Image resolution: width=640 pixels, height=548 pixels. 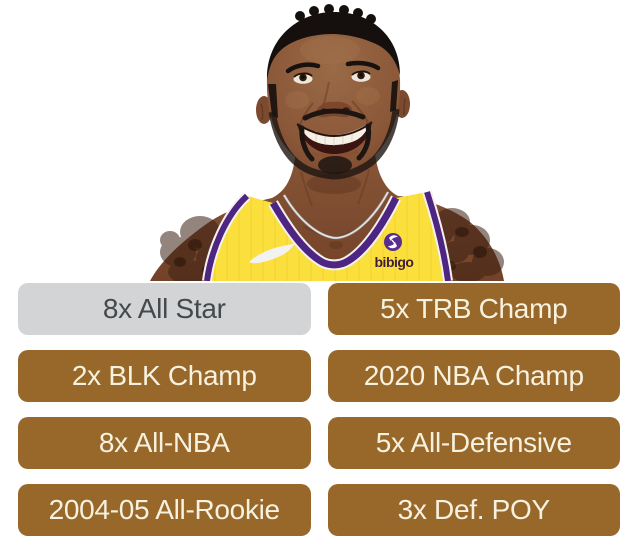 What do you see at coordinates (303, 78) in the screenshot?
I see `left-eye` at bounding box center [303, 78].